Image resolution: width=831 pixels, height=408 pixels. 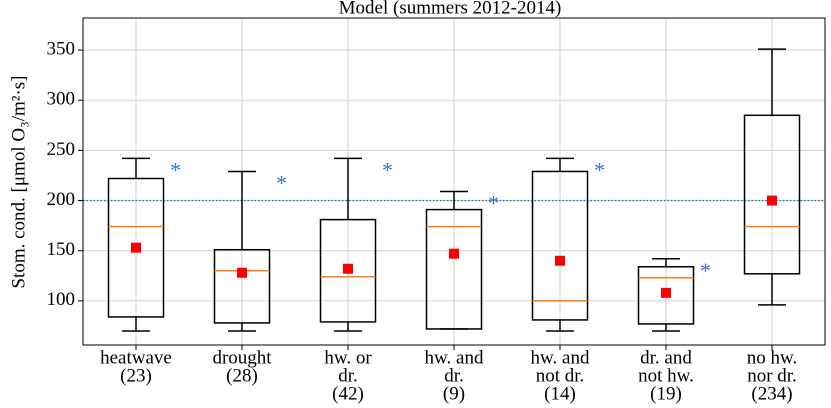 I want to click on x-tick-label: (42), so click(x=348, y=393).